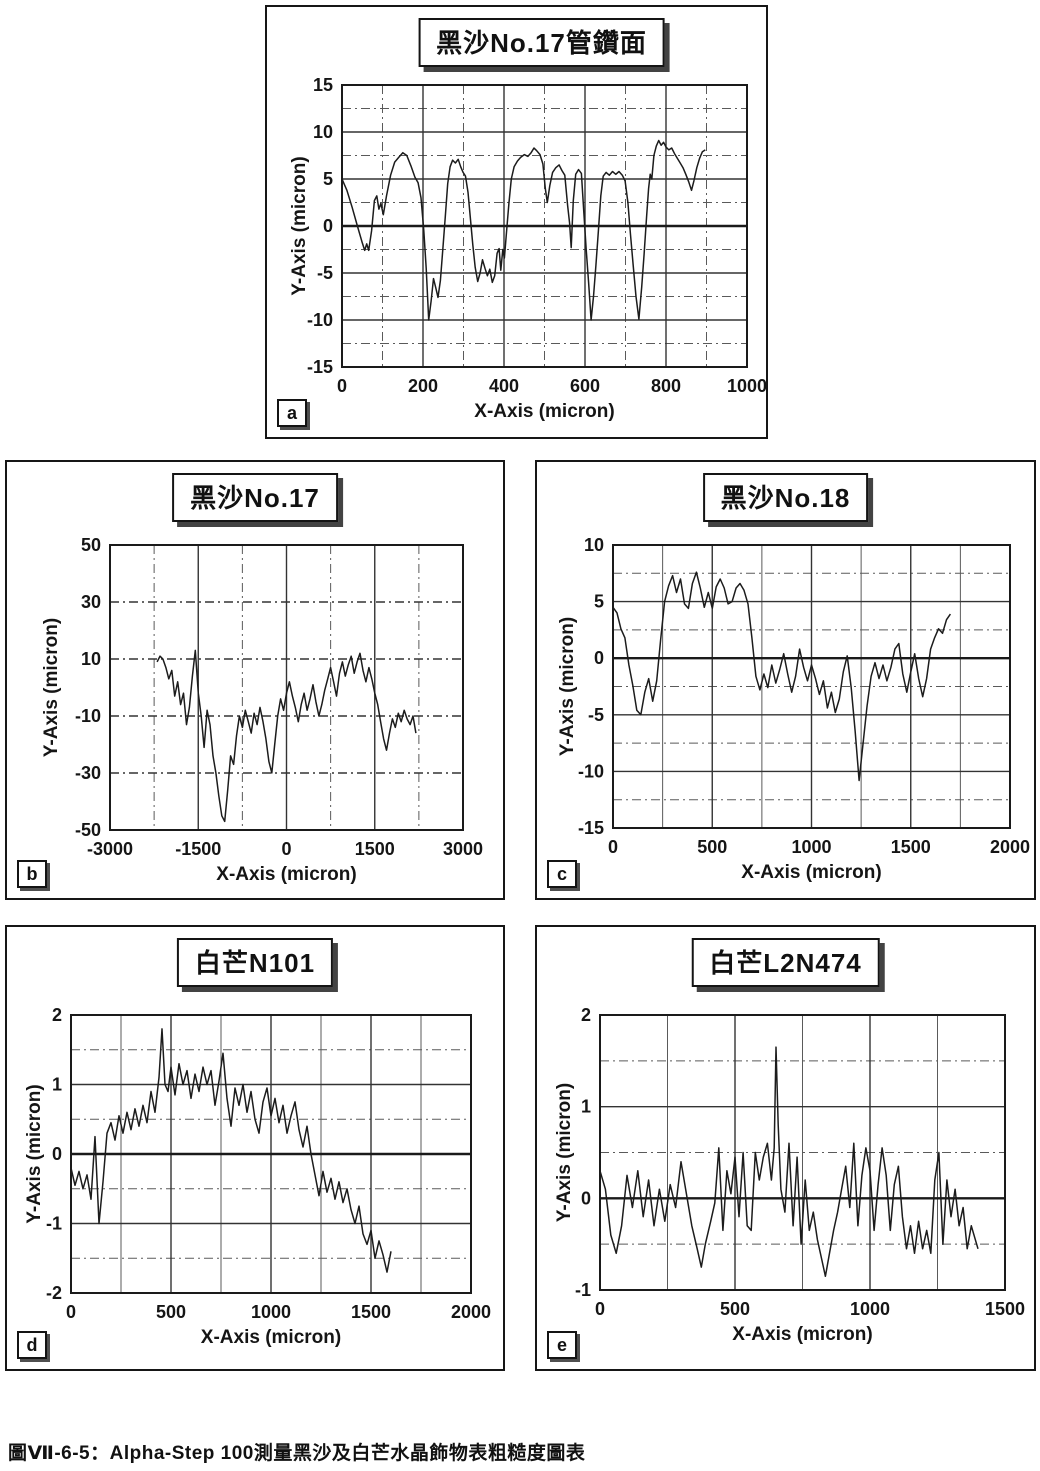  What do you see at coordinates (292, 413) in the screenshot?
I see `panel-a-letter: a` at bounding box center [292, 413].